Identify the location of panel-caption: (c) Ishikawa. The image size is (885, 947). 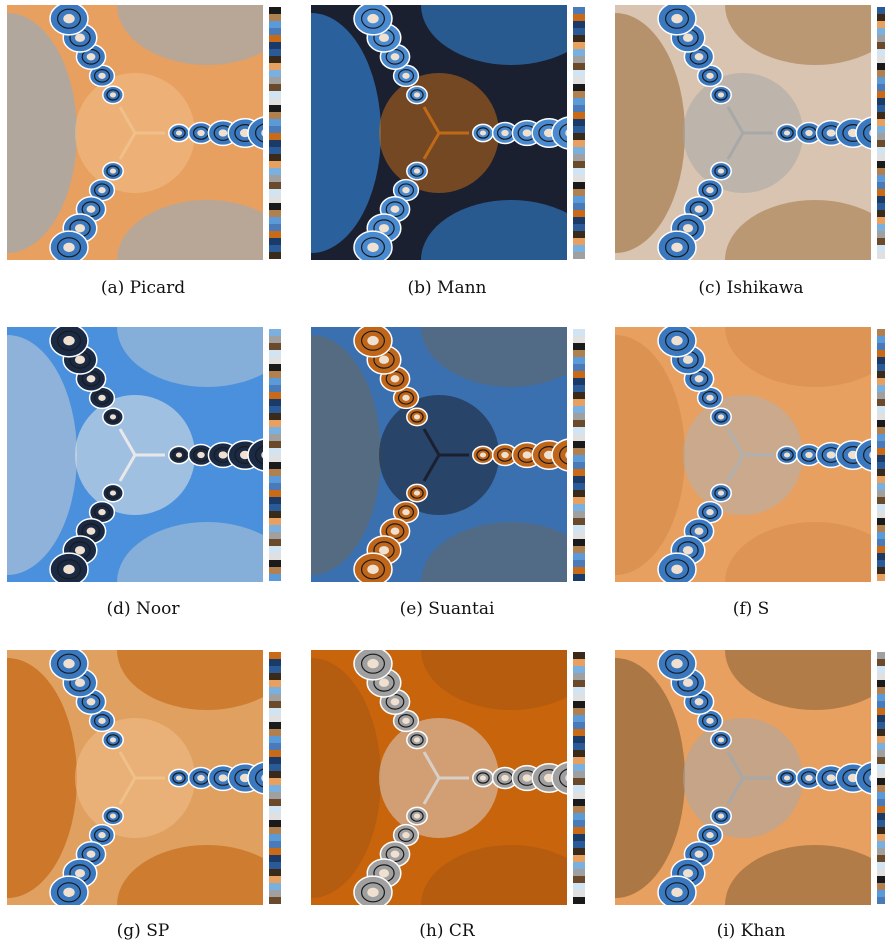
(750, 288).